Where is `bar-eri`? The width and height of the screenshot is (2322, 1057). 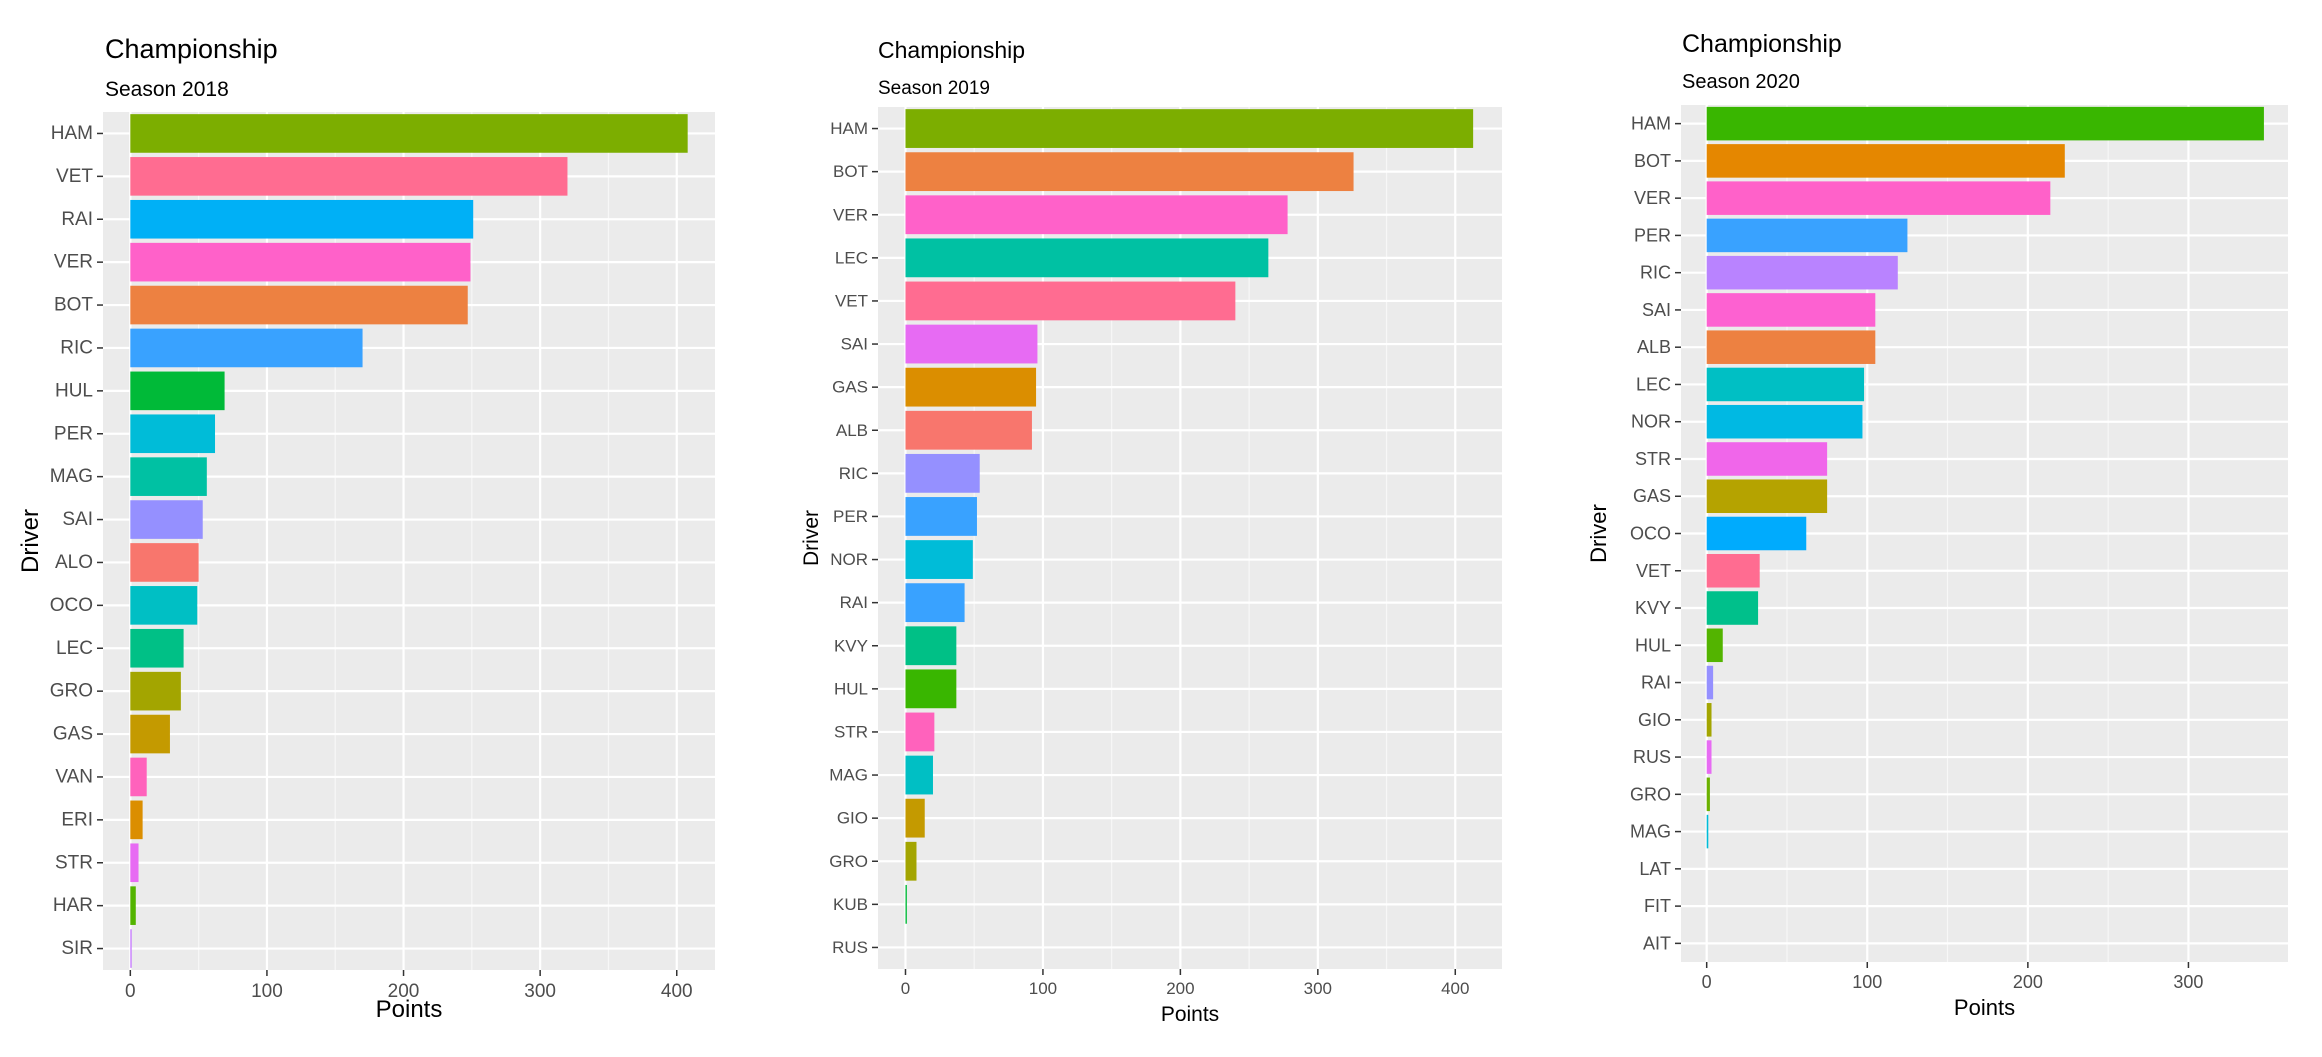 bar-eri is located at coordinates (136, 820).